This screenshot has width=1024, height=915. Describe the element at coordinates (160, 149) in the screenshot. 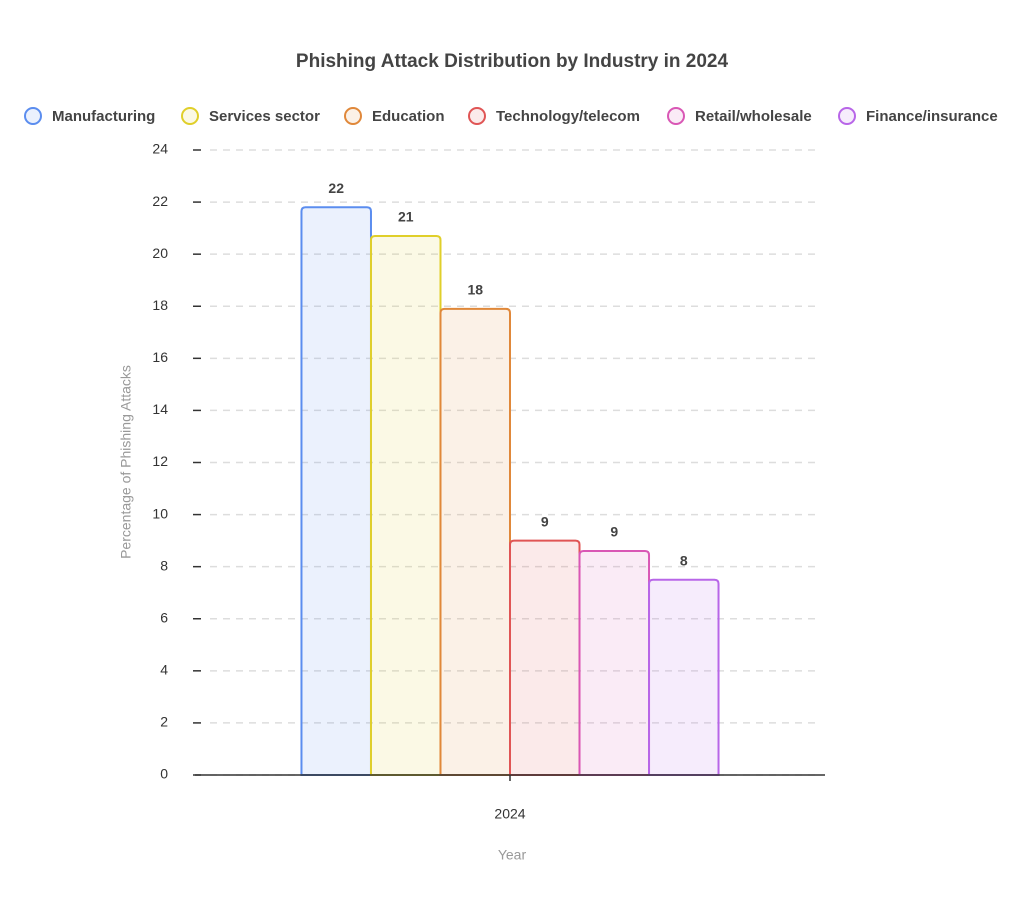

I see `y-tick-label: 24` at that location.